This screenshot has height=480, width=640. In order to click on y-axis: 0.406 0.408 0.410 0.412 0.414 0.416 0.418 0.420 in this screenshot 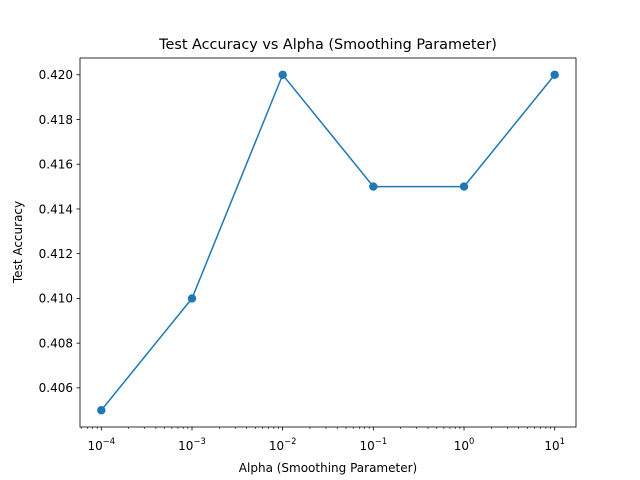, I will do `click(59, 231)`.